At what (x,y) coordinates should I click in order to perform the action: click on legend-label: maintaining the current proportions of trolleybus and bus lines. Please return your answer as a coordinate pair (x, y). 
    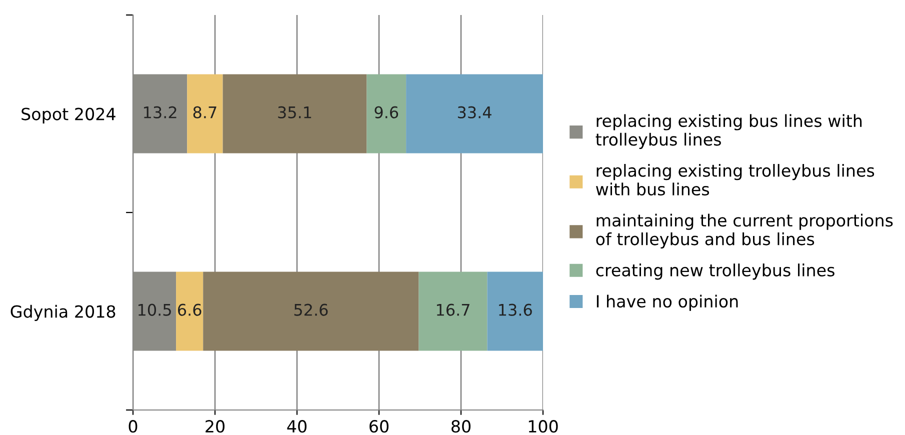
    Looking at the image, I should click on (744, 231).